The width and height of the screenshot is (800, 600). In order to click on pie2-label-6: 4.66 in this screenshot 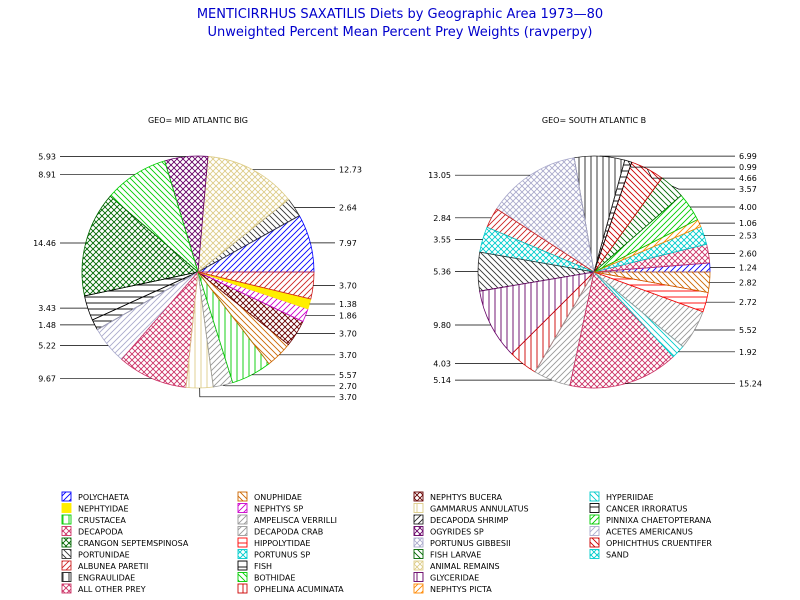, I will do `click(748, 178)`.